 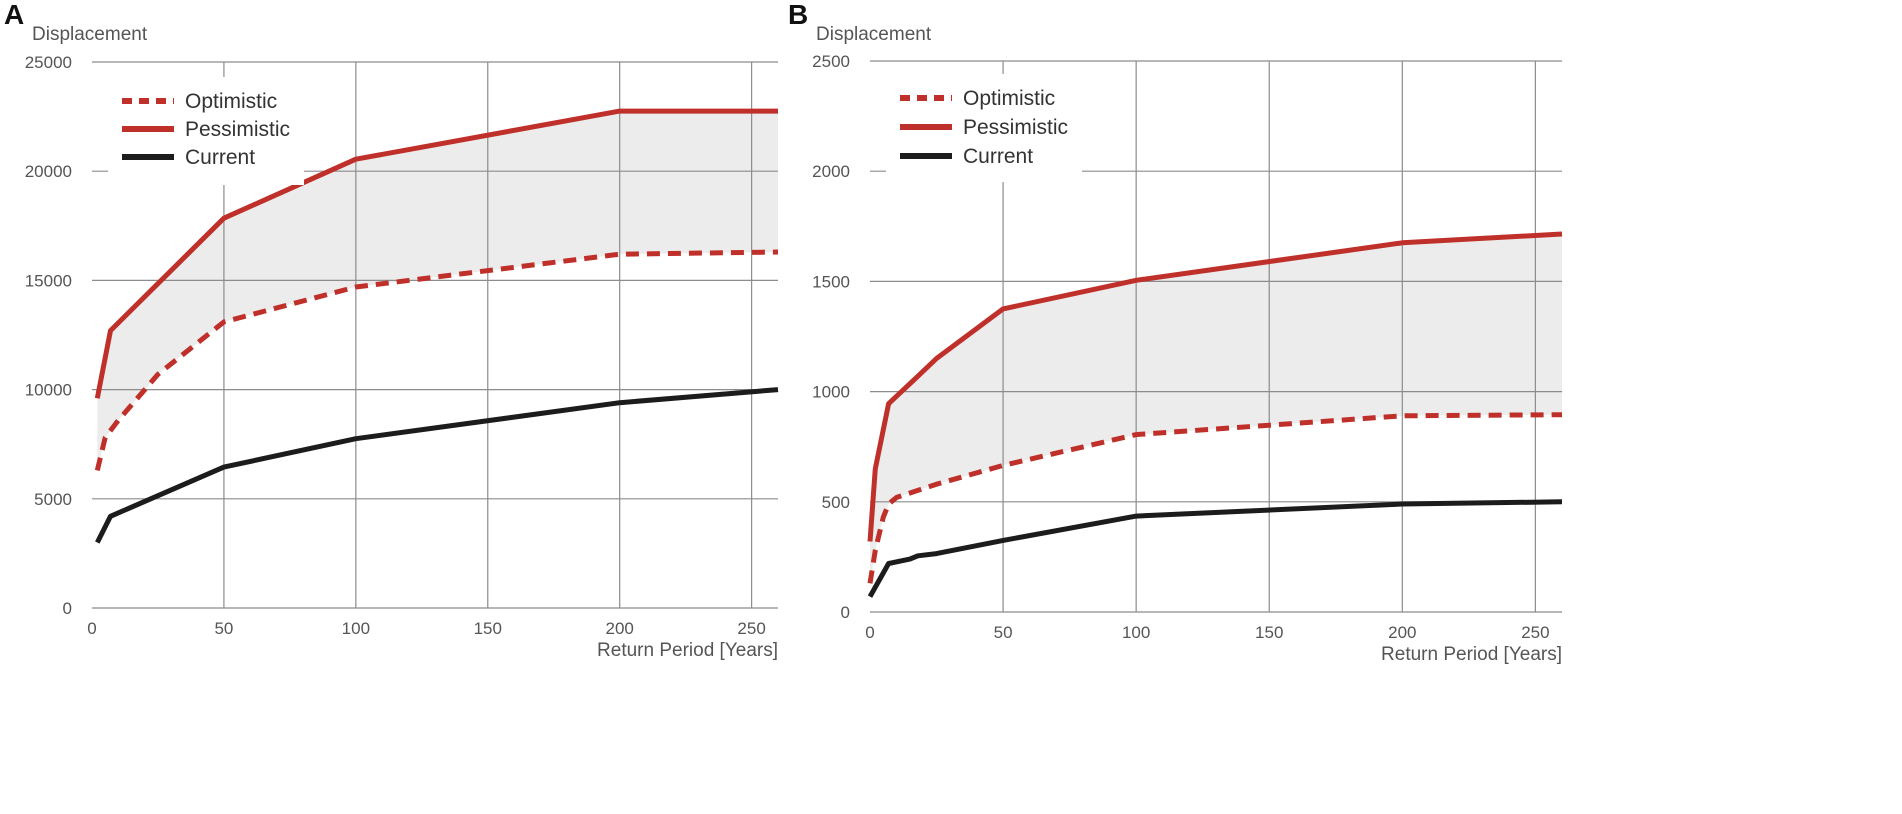 I want to click on y-tick-label: 1500, so click(x=831, y=281).